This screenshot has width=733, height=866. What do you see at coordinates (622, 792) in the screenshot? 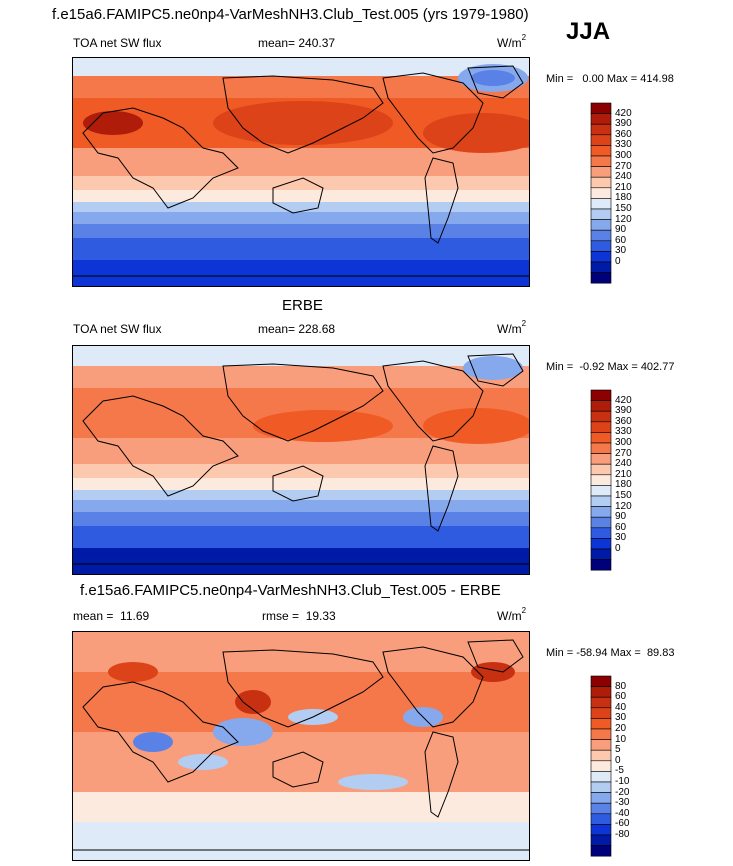
I see `colorbar-tick-label: -20` at bounding box center [622, 792].